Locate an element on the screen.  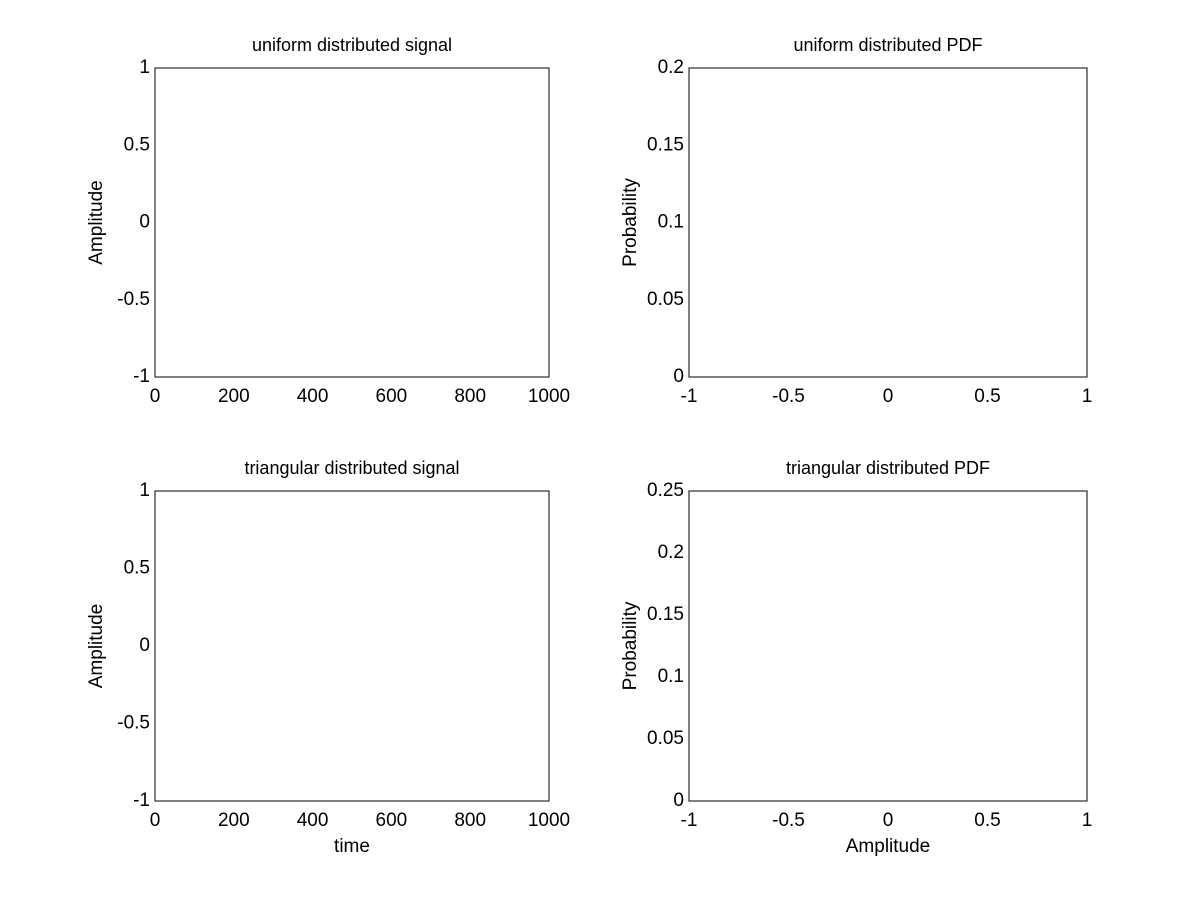
chart-title: uniform distributed PDF is located at coordinates (887, 45).